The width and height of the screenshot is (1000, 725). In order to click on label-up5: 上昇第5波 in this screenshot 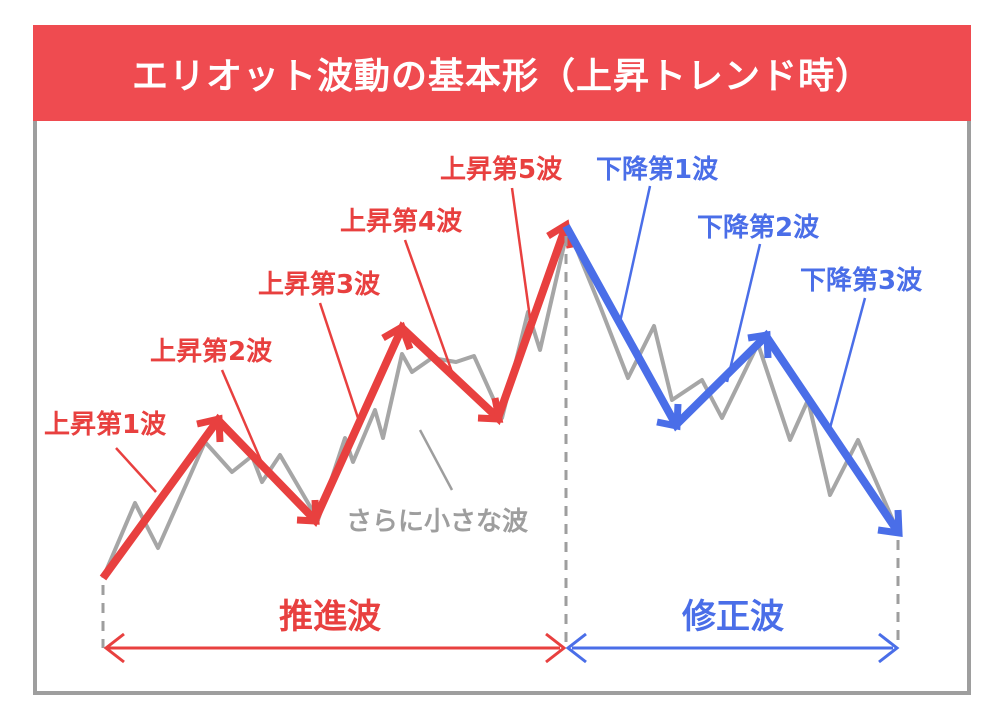, I will do `click(501, 169)`.